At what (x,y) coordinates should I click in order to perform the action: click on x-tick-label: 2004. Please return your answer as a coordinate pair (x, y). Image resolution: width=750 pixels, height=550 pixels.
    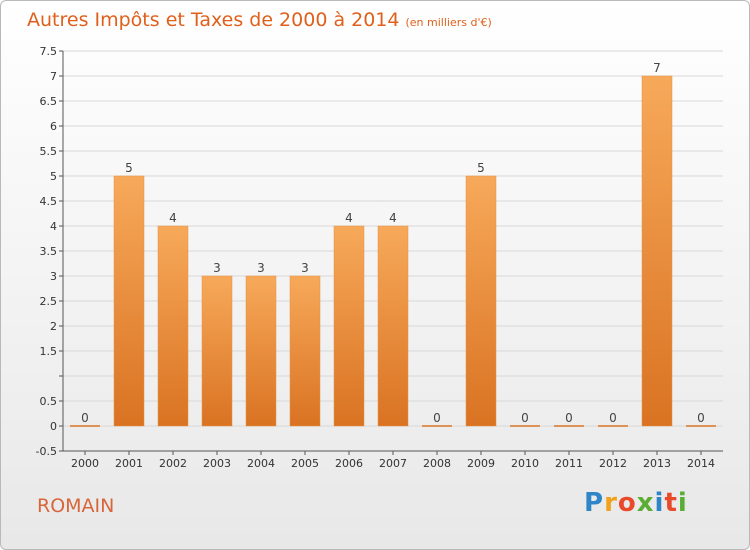
    Looking at the image, I should click on (261, 463).